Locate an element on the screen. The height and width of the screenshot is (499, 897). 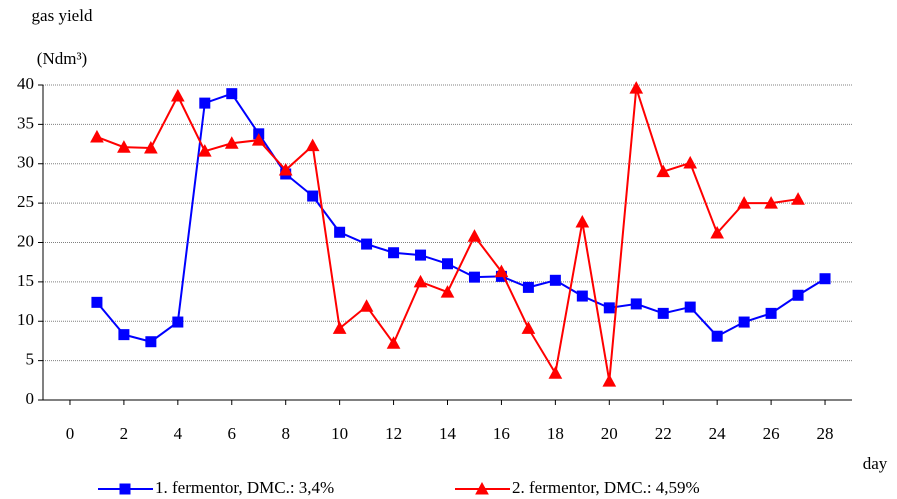
y-tick-label: 25 is located at coordinates (25, 201).